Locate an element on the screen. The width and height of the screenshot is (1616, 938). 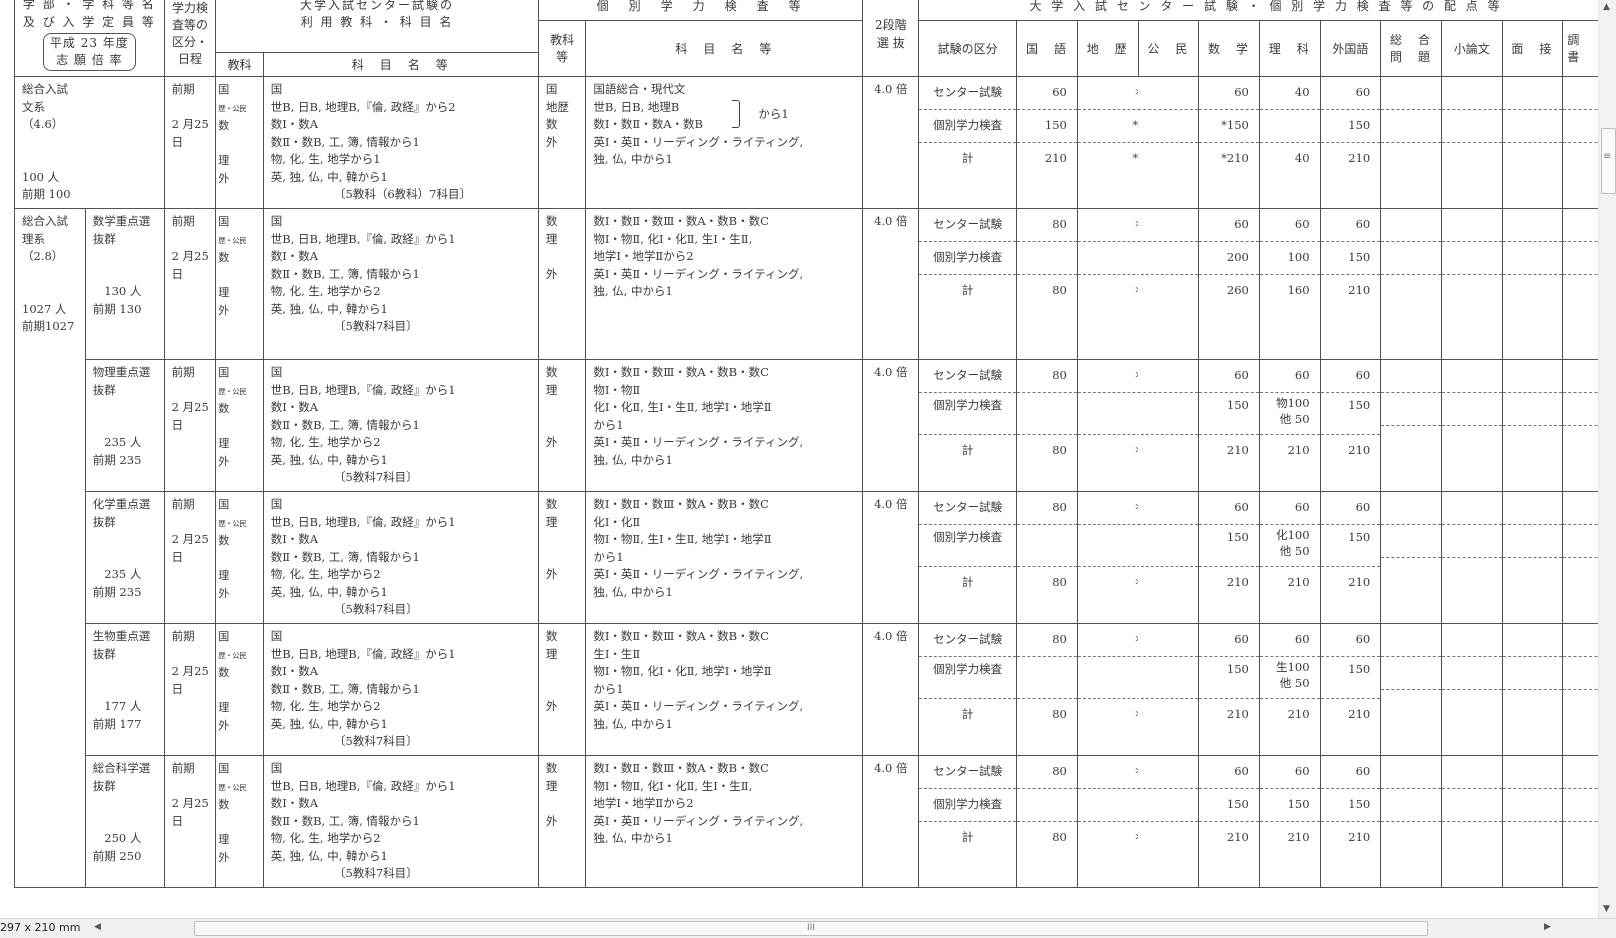
scroll-left-arrow-icon: ◀ is located at coordinates (97, 927).